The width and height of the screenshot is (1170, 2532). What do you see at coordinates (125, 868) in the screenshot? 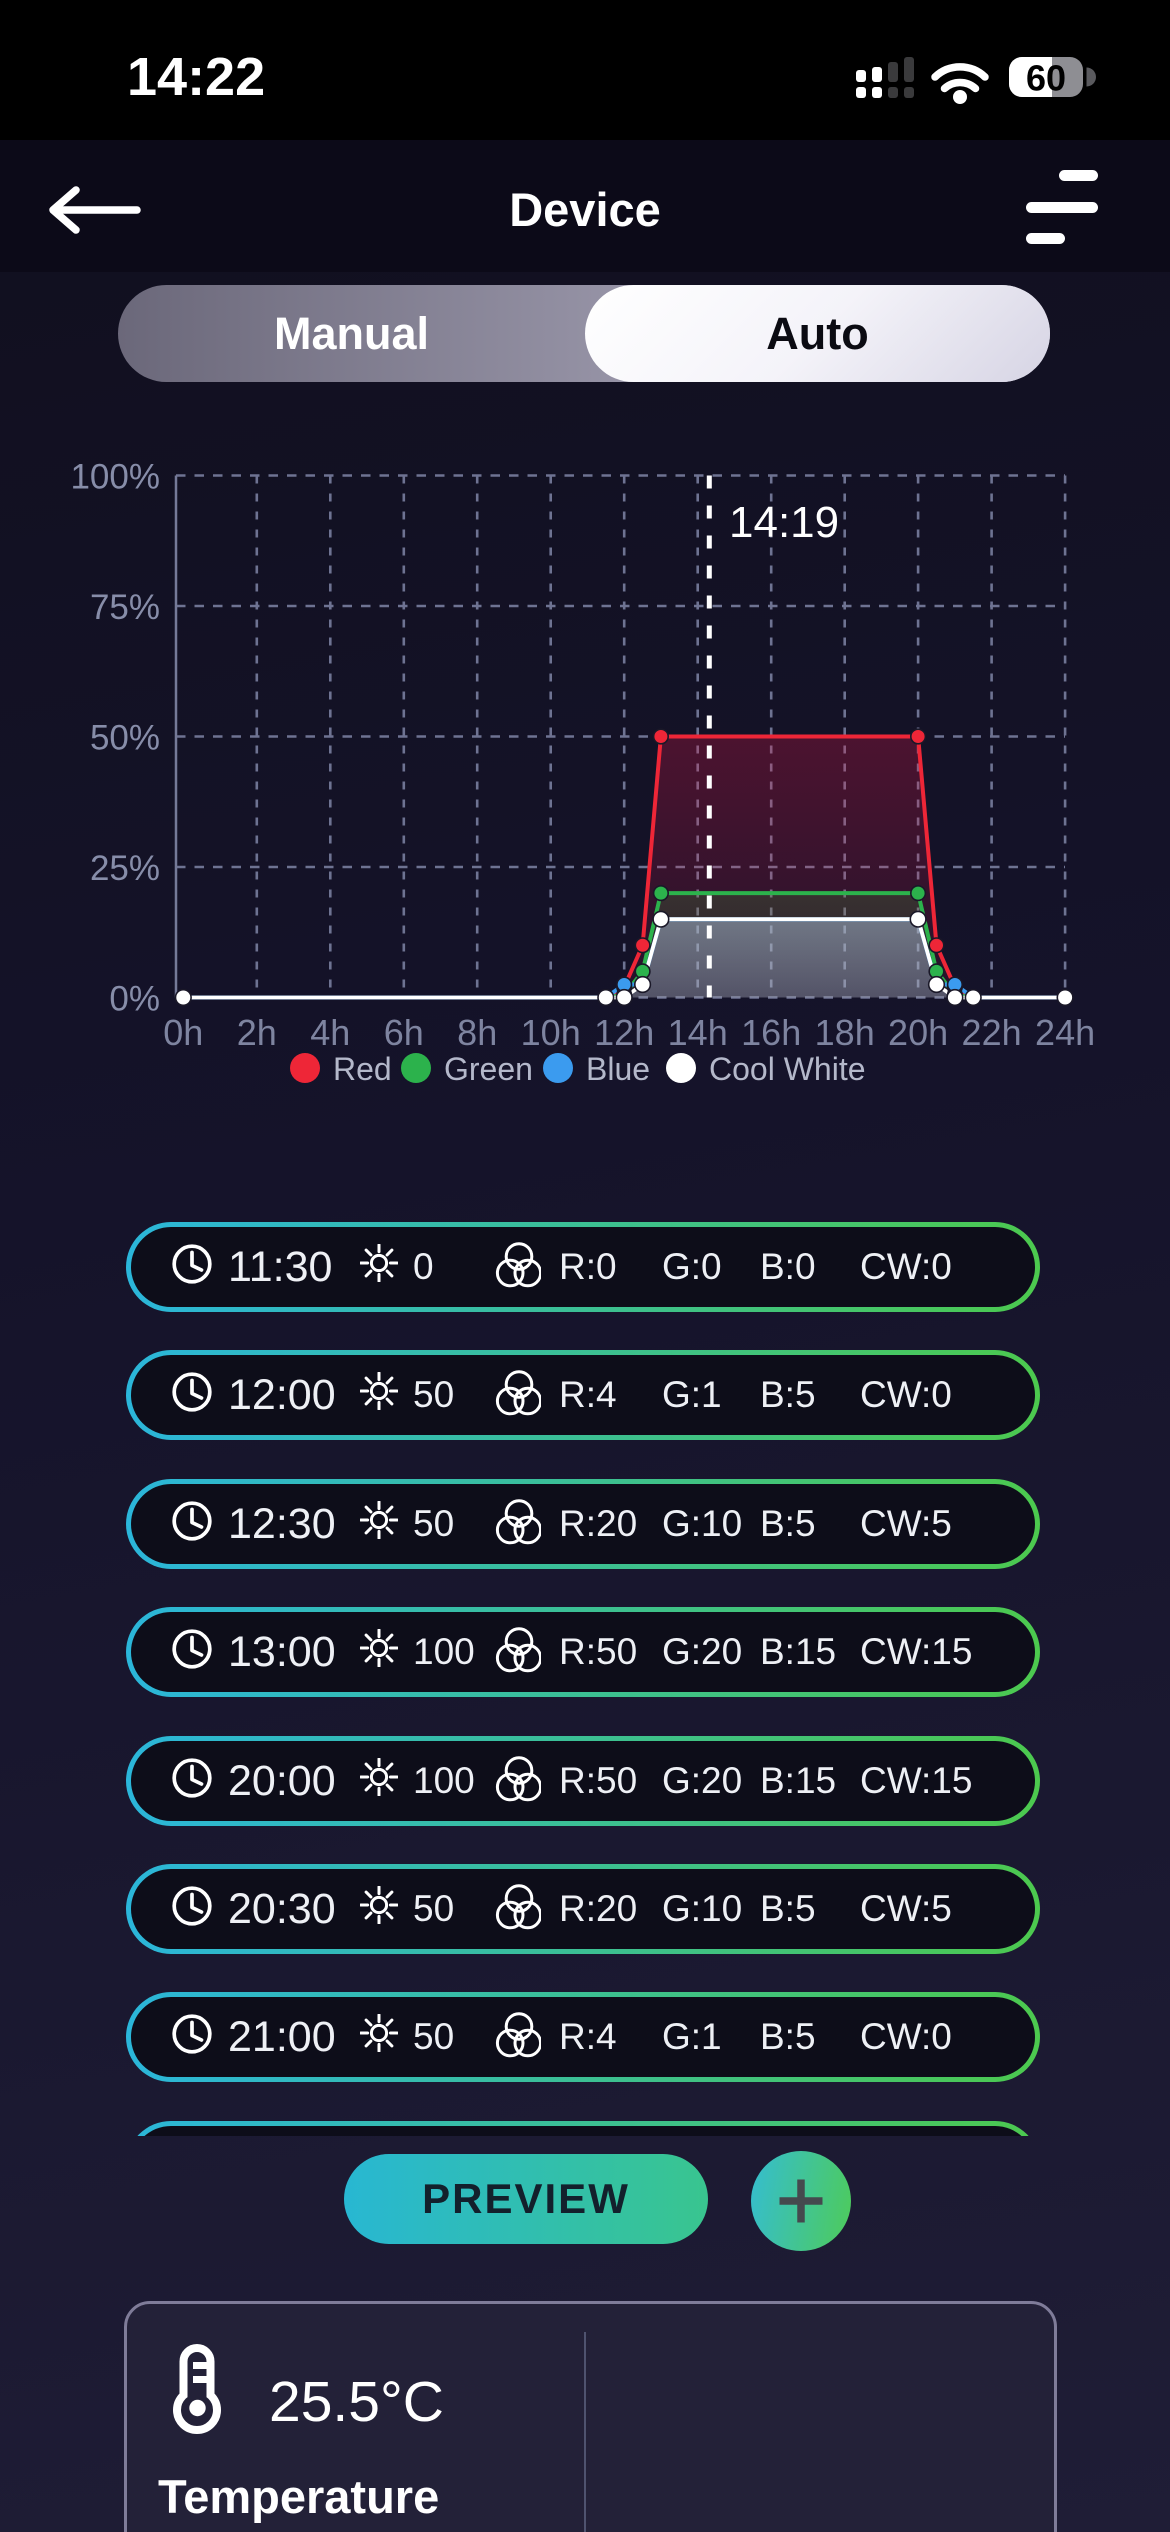
I see `svg-text: 25%` at bounding box center [125, 868].